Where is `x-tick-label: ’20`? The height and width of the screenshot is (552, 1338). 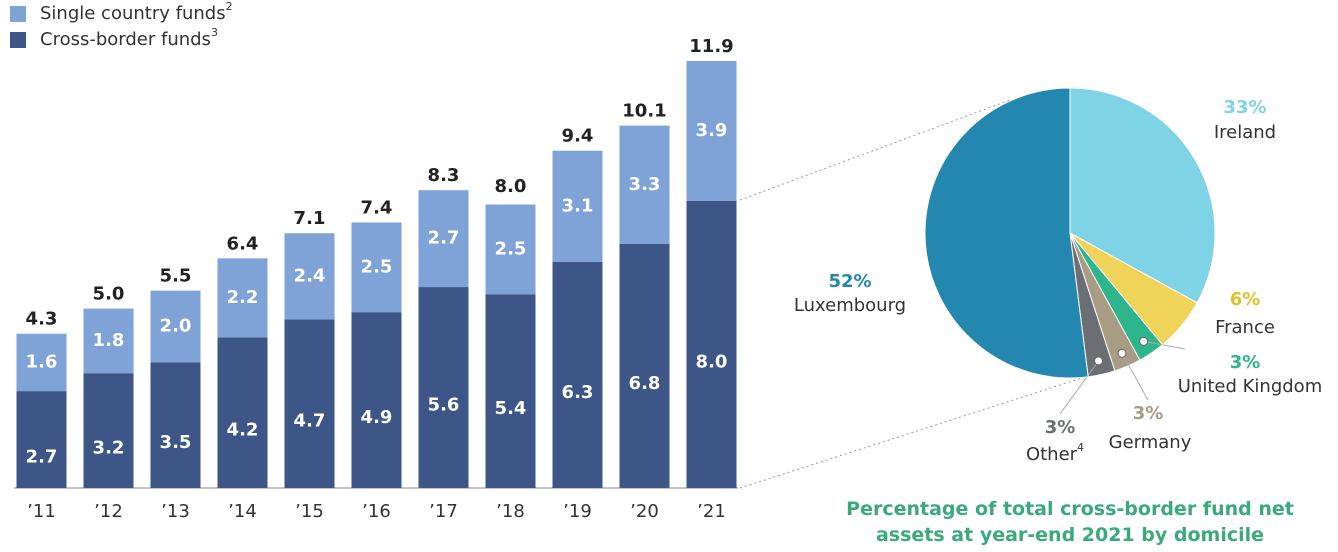 x-tick-label: ’20 is located at coordinates (644, 511).